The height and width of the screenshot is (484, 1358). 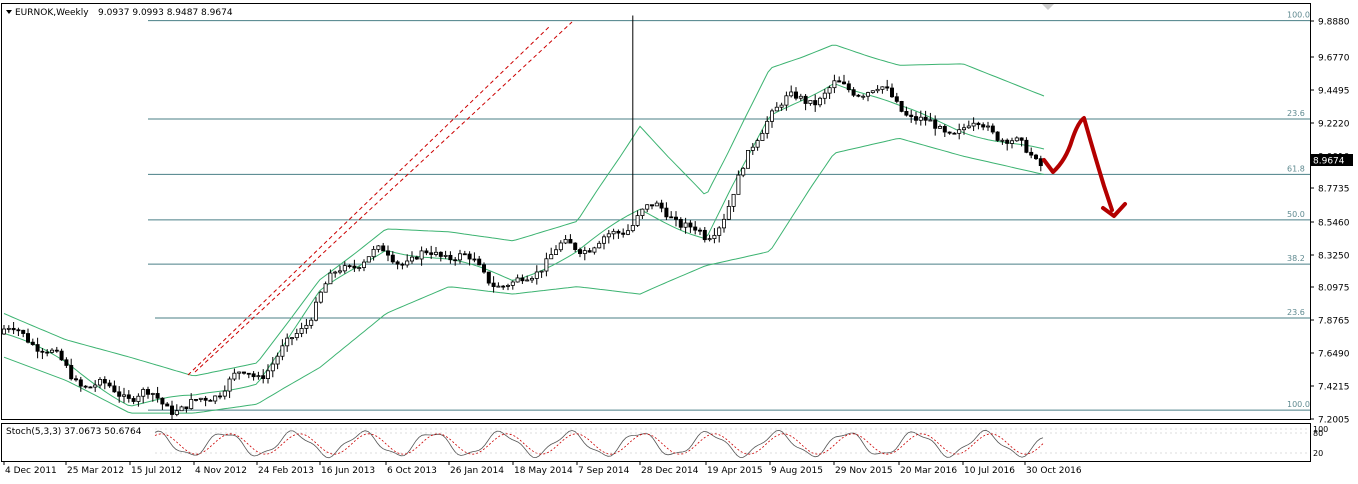 What do you see at coordinates (599, 444) in the screenshot?
I see `stochastic-signal-line` at bounding box center [599, 444].